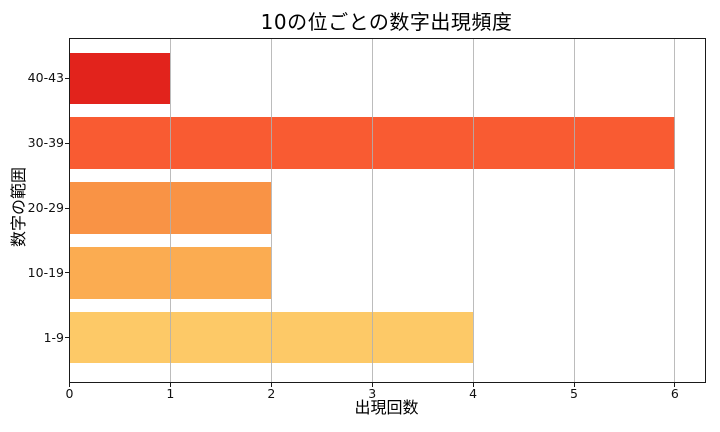 Image resolution: width=720 pixels, height=432 pixels. Describe the element at coordinates (271, 393) in the screenshot. I see `x-tick-label: 2` at that location.